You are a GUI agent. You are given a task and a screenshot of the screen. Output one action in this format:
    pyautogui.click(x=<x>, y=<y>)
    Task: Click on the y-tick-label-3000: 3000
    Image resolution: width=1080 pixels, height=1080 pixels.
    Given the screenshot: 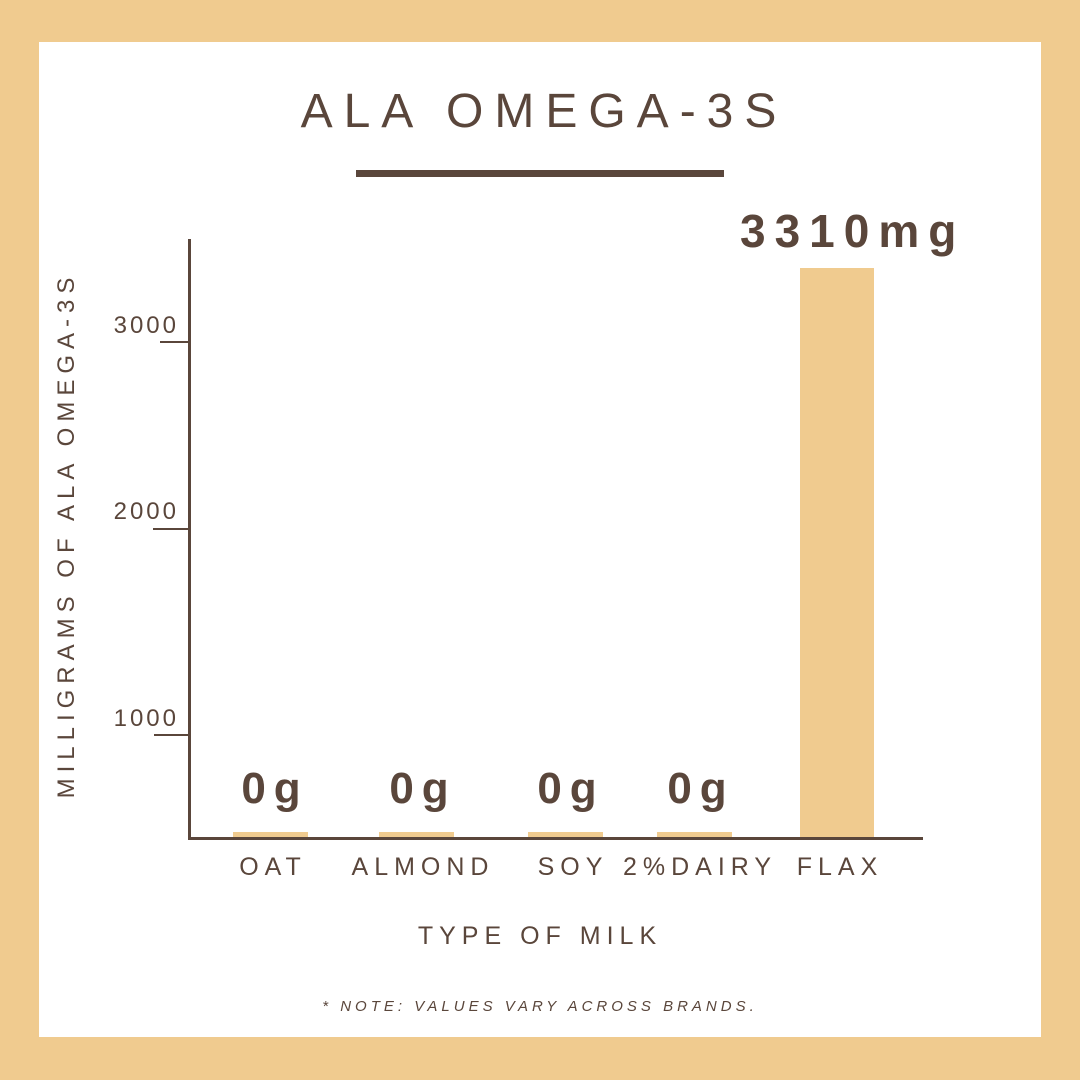 What is the action you would take?
    pyautogui.click(x=146, y=325)
    